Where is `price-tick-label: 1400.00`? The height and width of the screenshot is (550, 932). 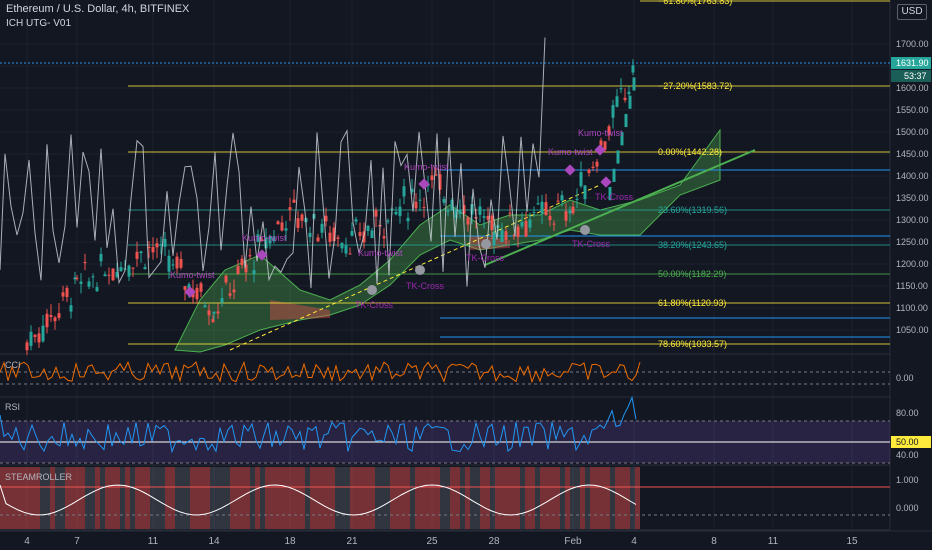 price-tick-label: 1400.00 is located at coordinates (912, 176).